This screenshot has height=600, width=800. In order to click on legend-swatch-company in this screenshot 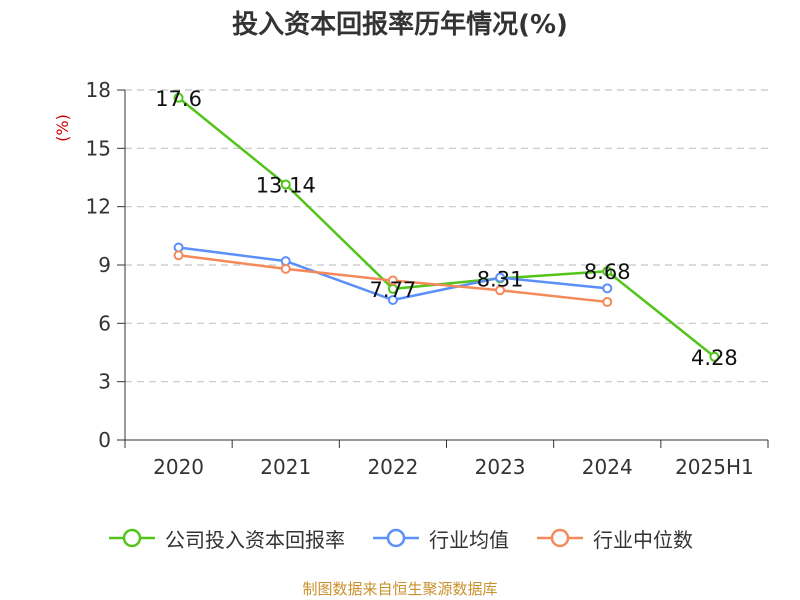, I will do `click(132, 538)`.